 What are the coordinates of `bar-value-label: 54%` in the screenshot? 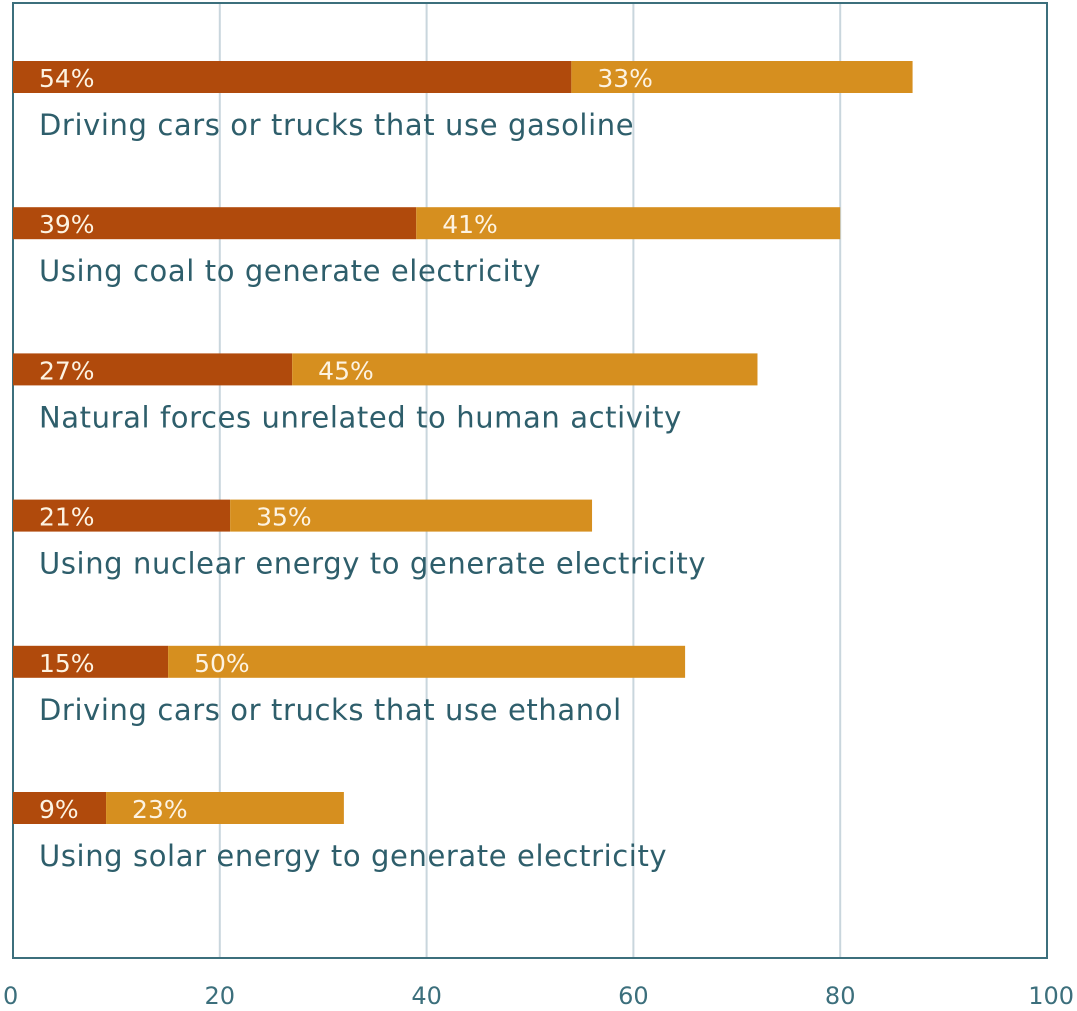 It's located at (67, 78).